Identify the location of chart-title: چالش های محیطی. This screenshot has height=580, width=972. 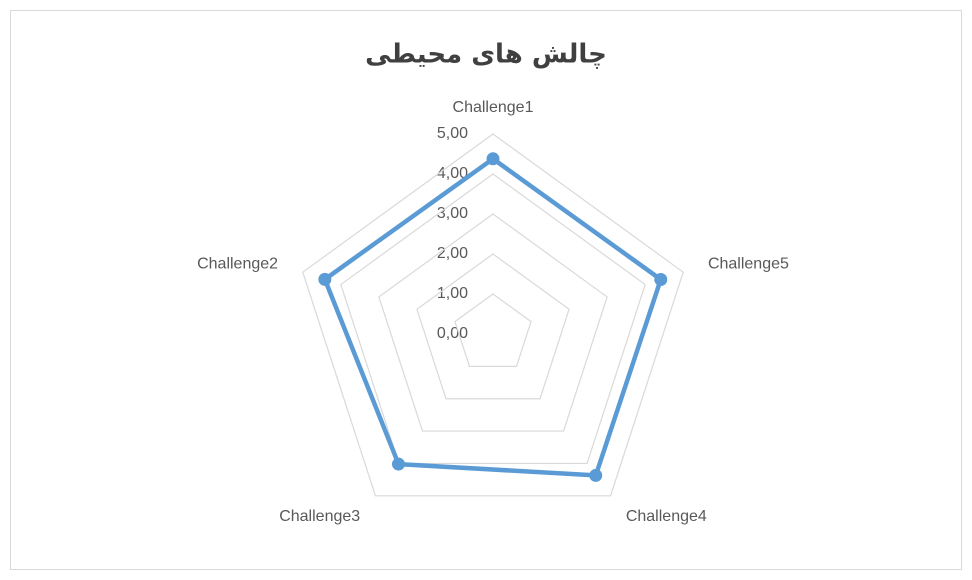
(486, 55).